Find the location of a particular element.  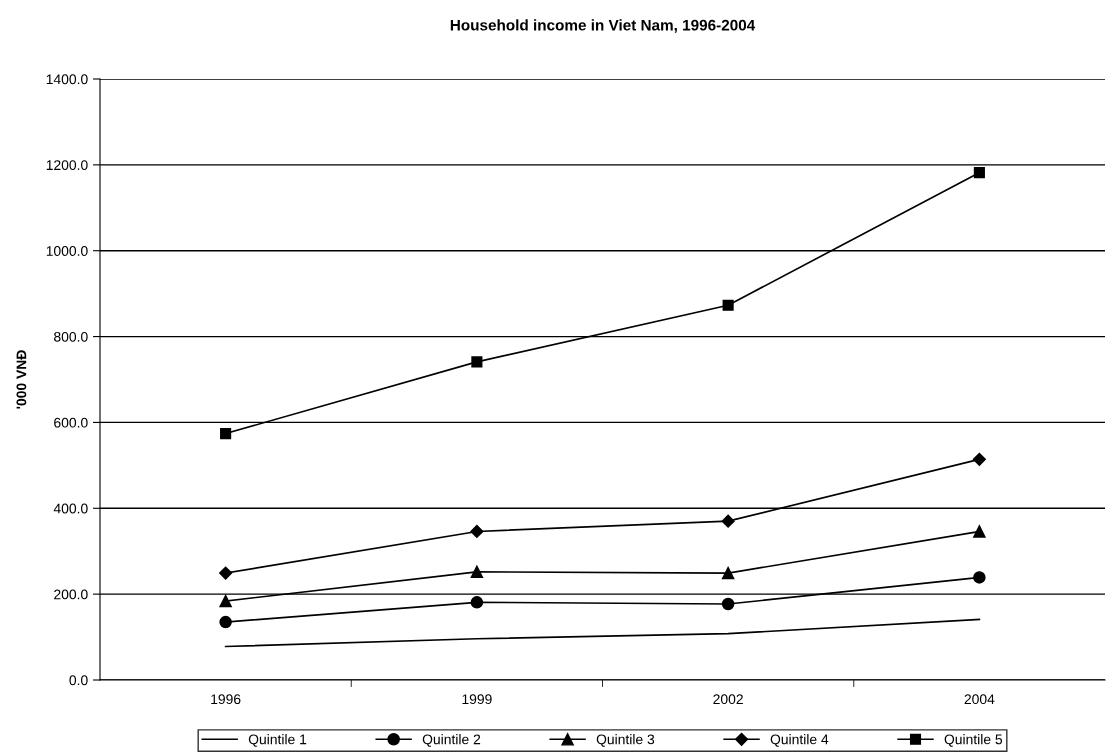

legend-label: Quintile 2 is located at coordinates (451, 740).